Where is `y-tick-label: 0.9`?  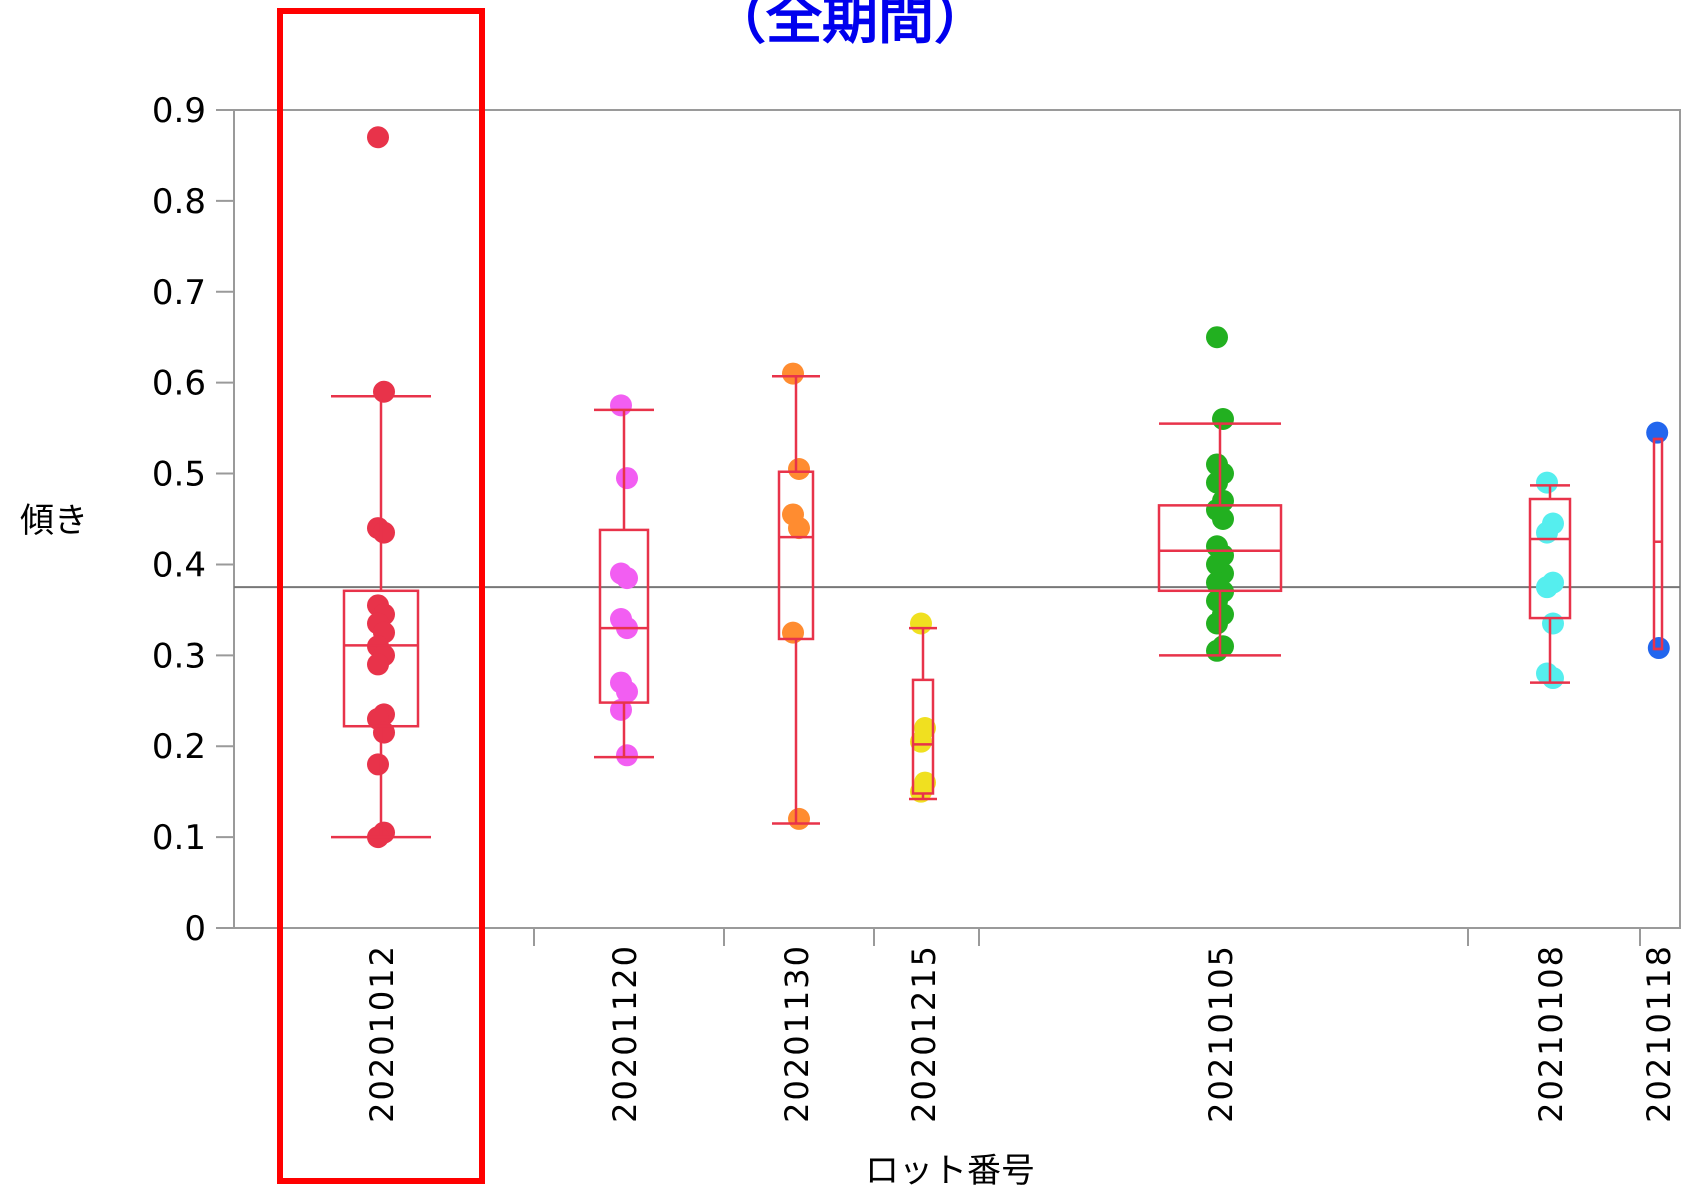 y-tick-label: 0.9 is located at coordinates (179, 111).